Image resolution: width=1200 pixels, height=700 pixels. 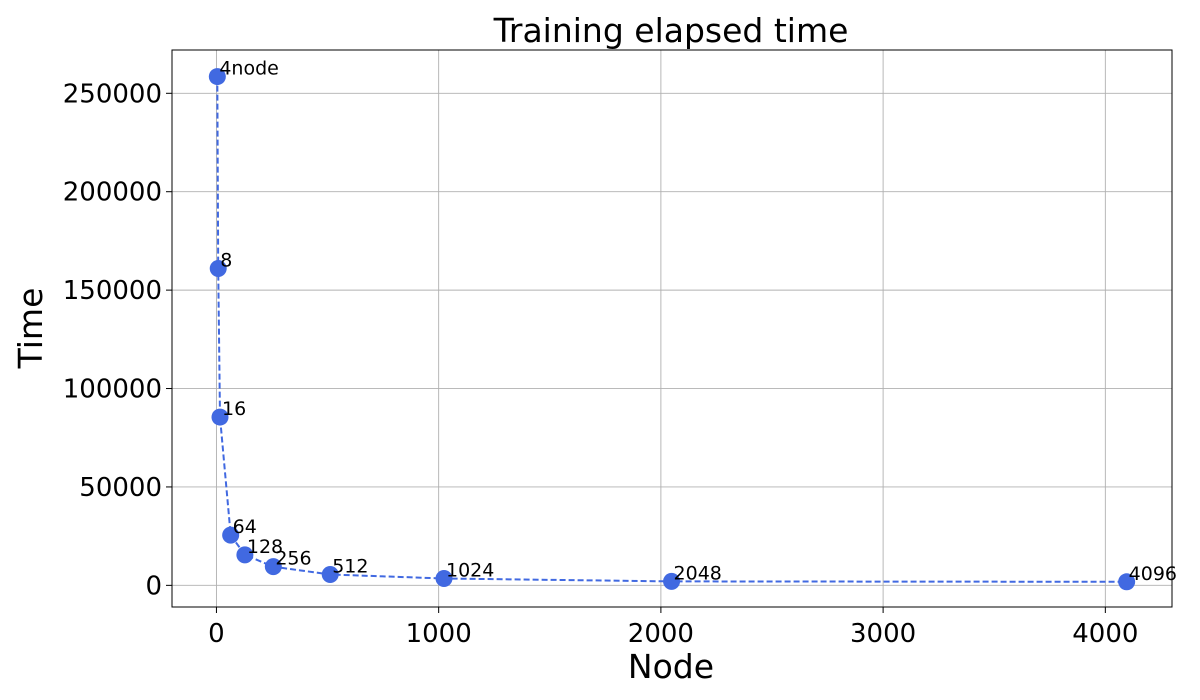 I want to click on y-tick-label: 50000, so click(x=120, y=488).